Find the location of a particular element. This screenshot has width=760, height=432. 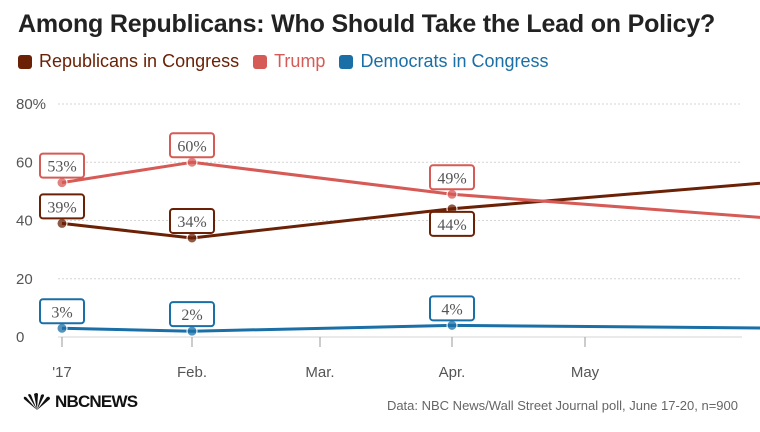

y-tick-label: 40 is located at coordinates (24, 221).